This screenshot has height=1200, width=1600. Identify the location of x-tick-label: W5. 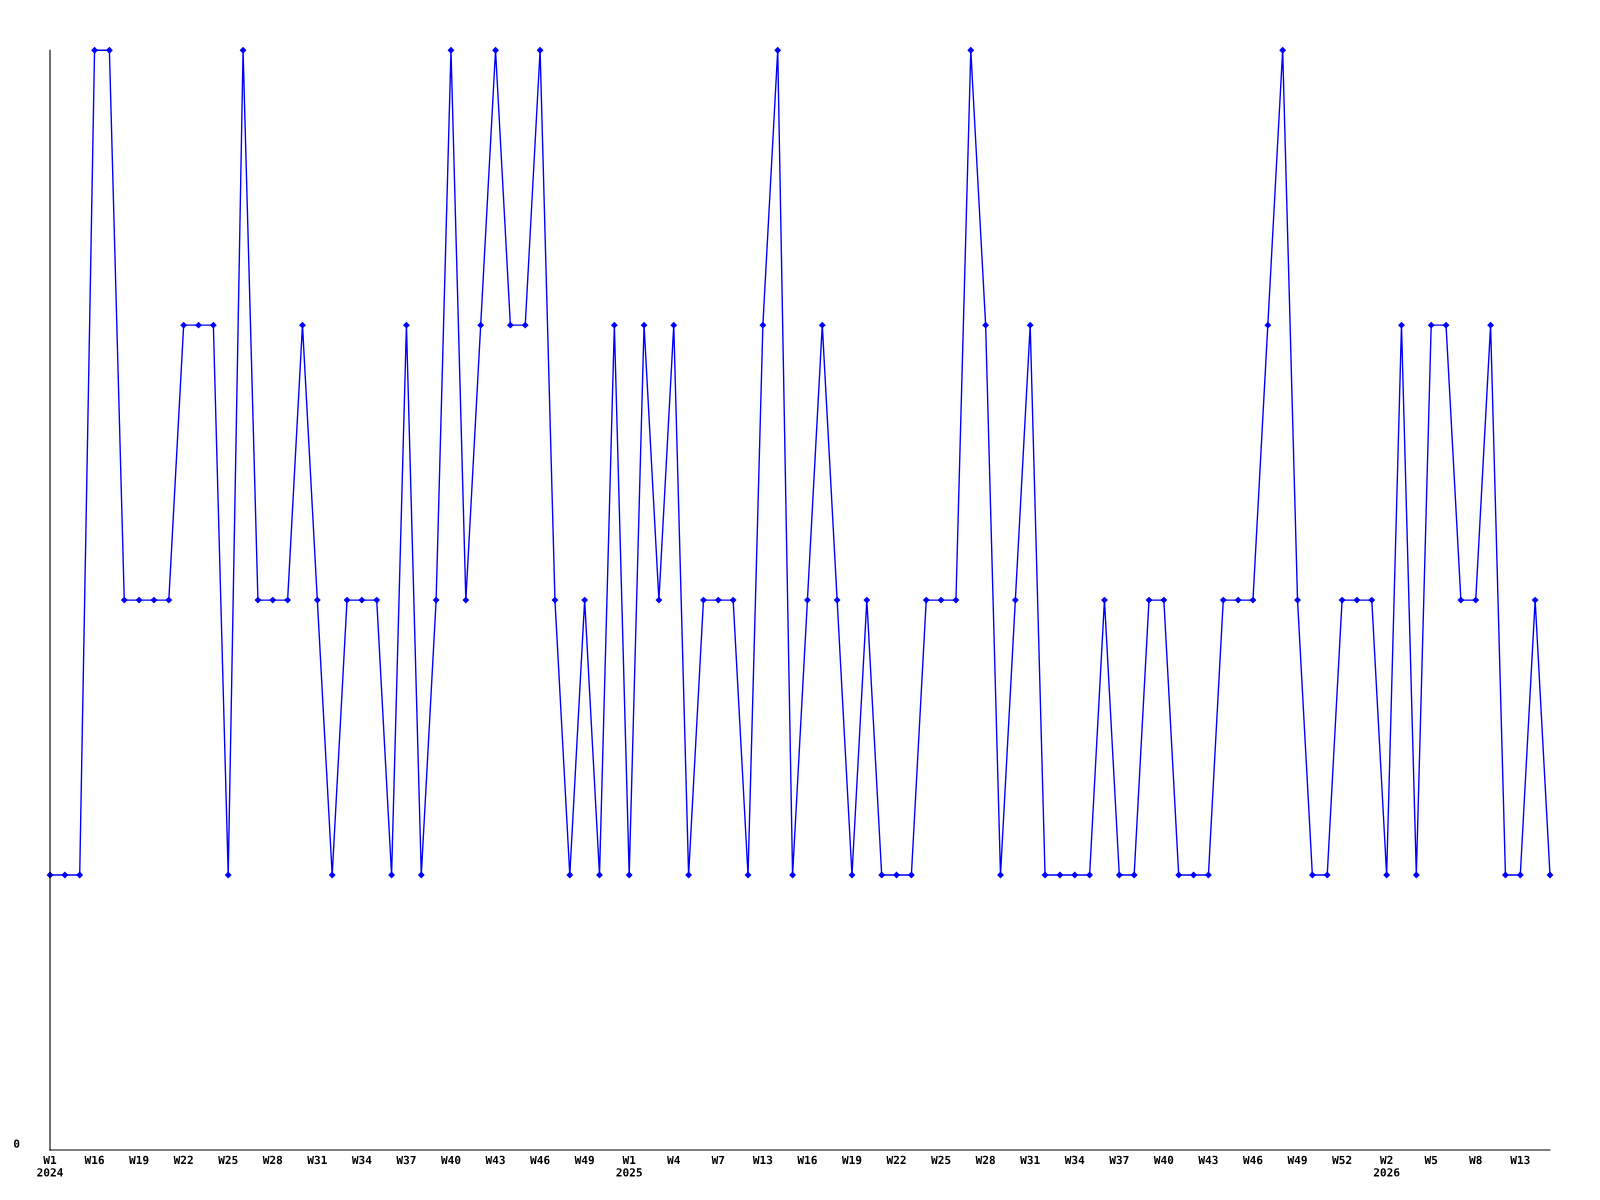
(1431, 1160).